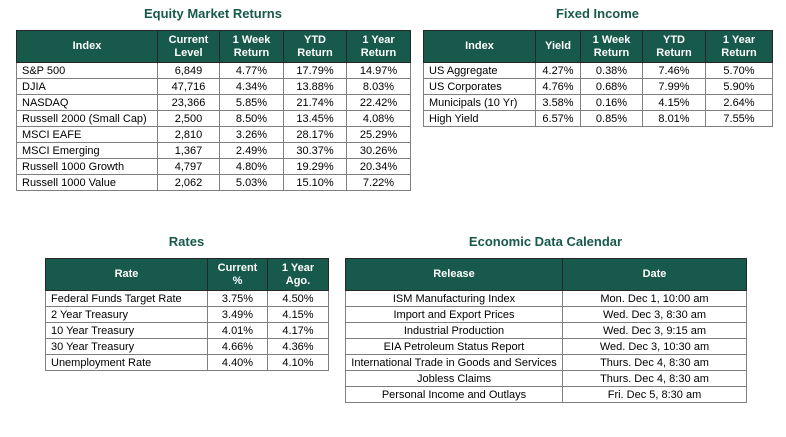 The height and width of the screenshot is (437, 786). What do you see at coordinates (87, 70) in the screenshot?
I see `row-label: S&P 500` at bounding box center [87, 70].